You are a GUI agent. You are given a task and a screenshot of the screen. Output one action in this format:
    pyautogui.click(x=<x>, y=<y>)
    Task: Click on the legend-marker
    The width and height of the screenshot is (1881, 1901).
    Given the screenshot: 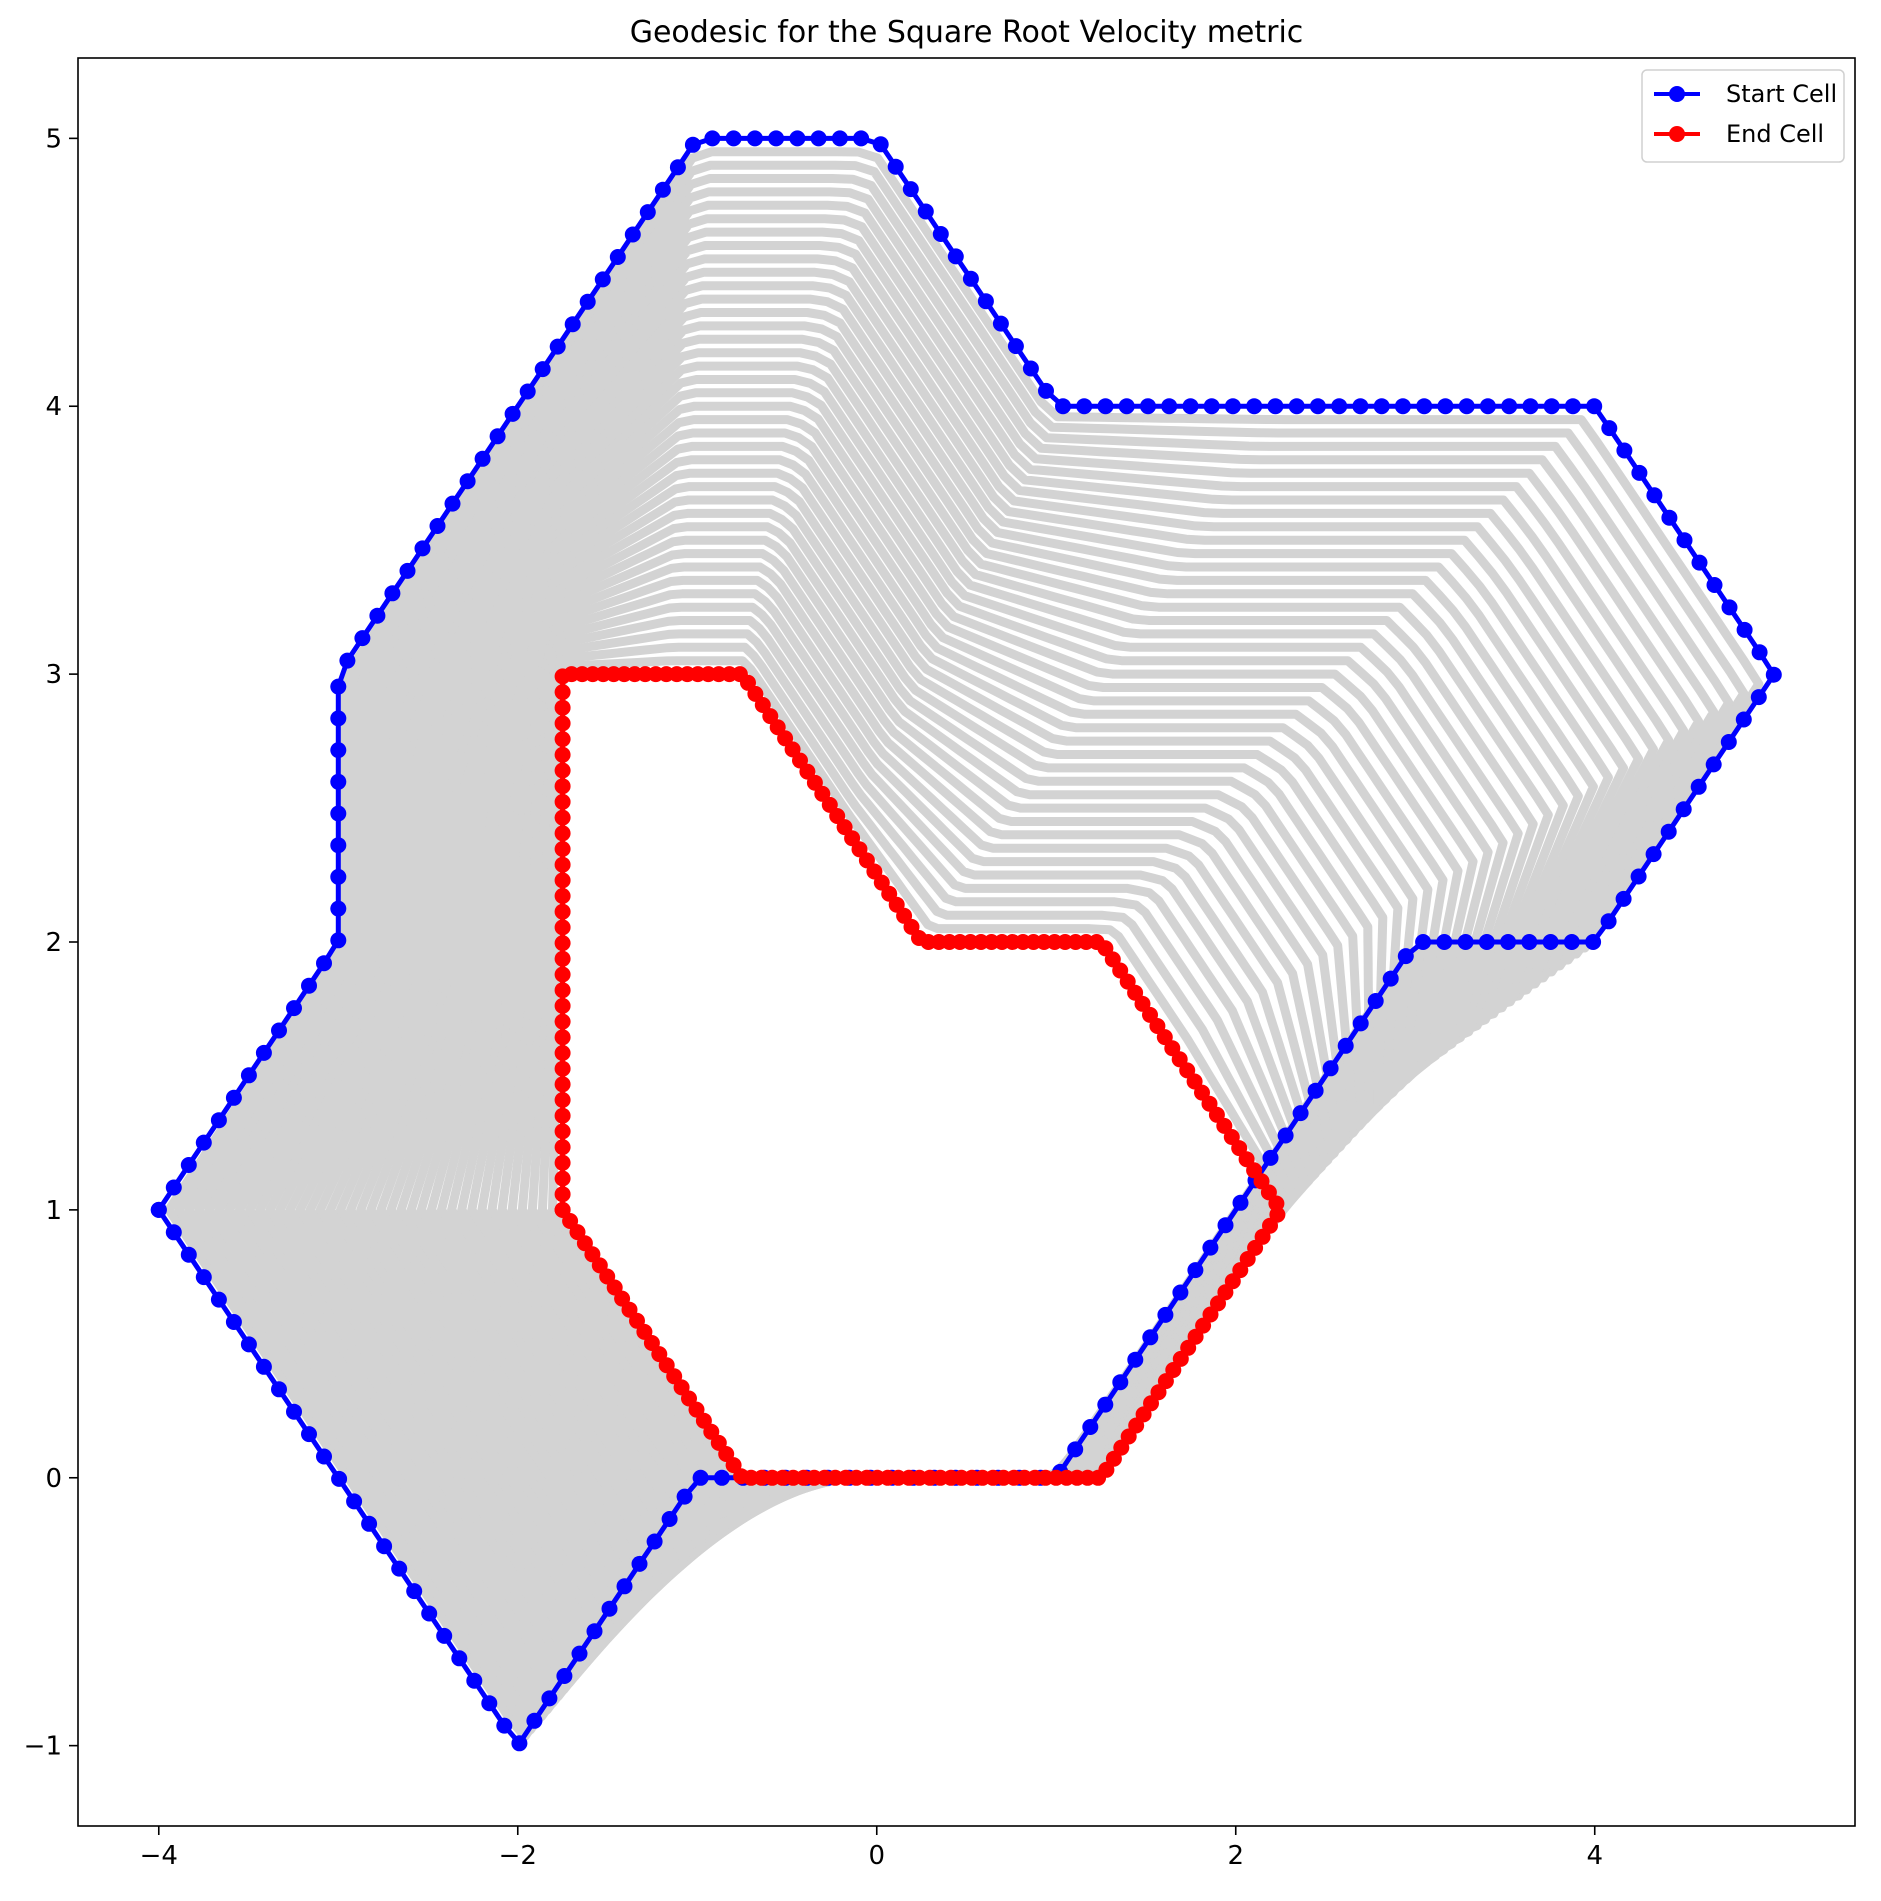 What is the action you would take?
    pyautogui.click(x=1677, y=134)
    